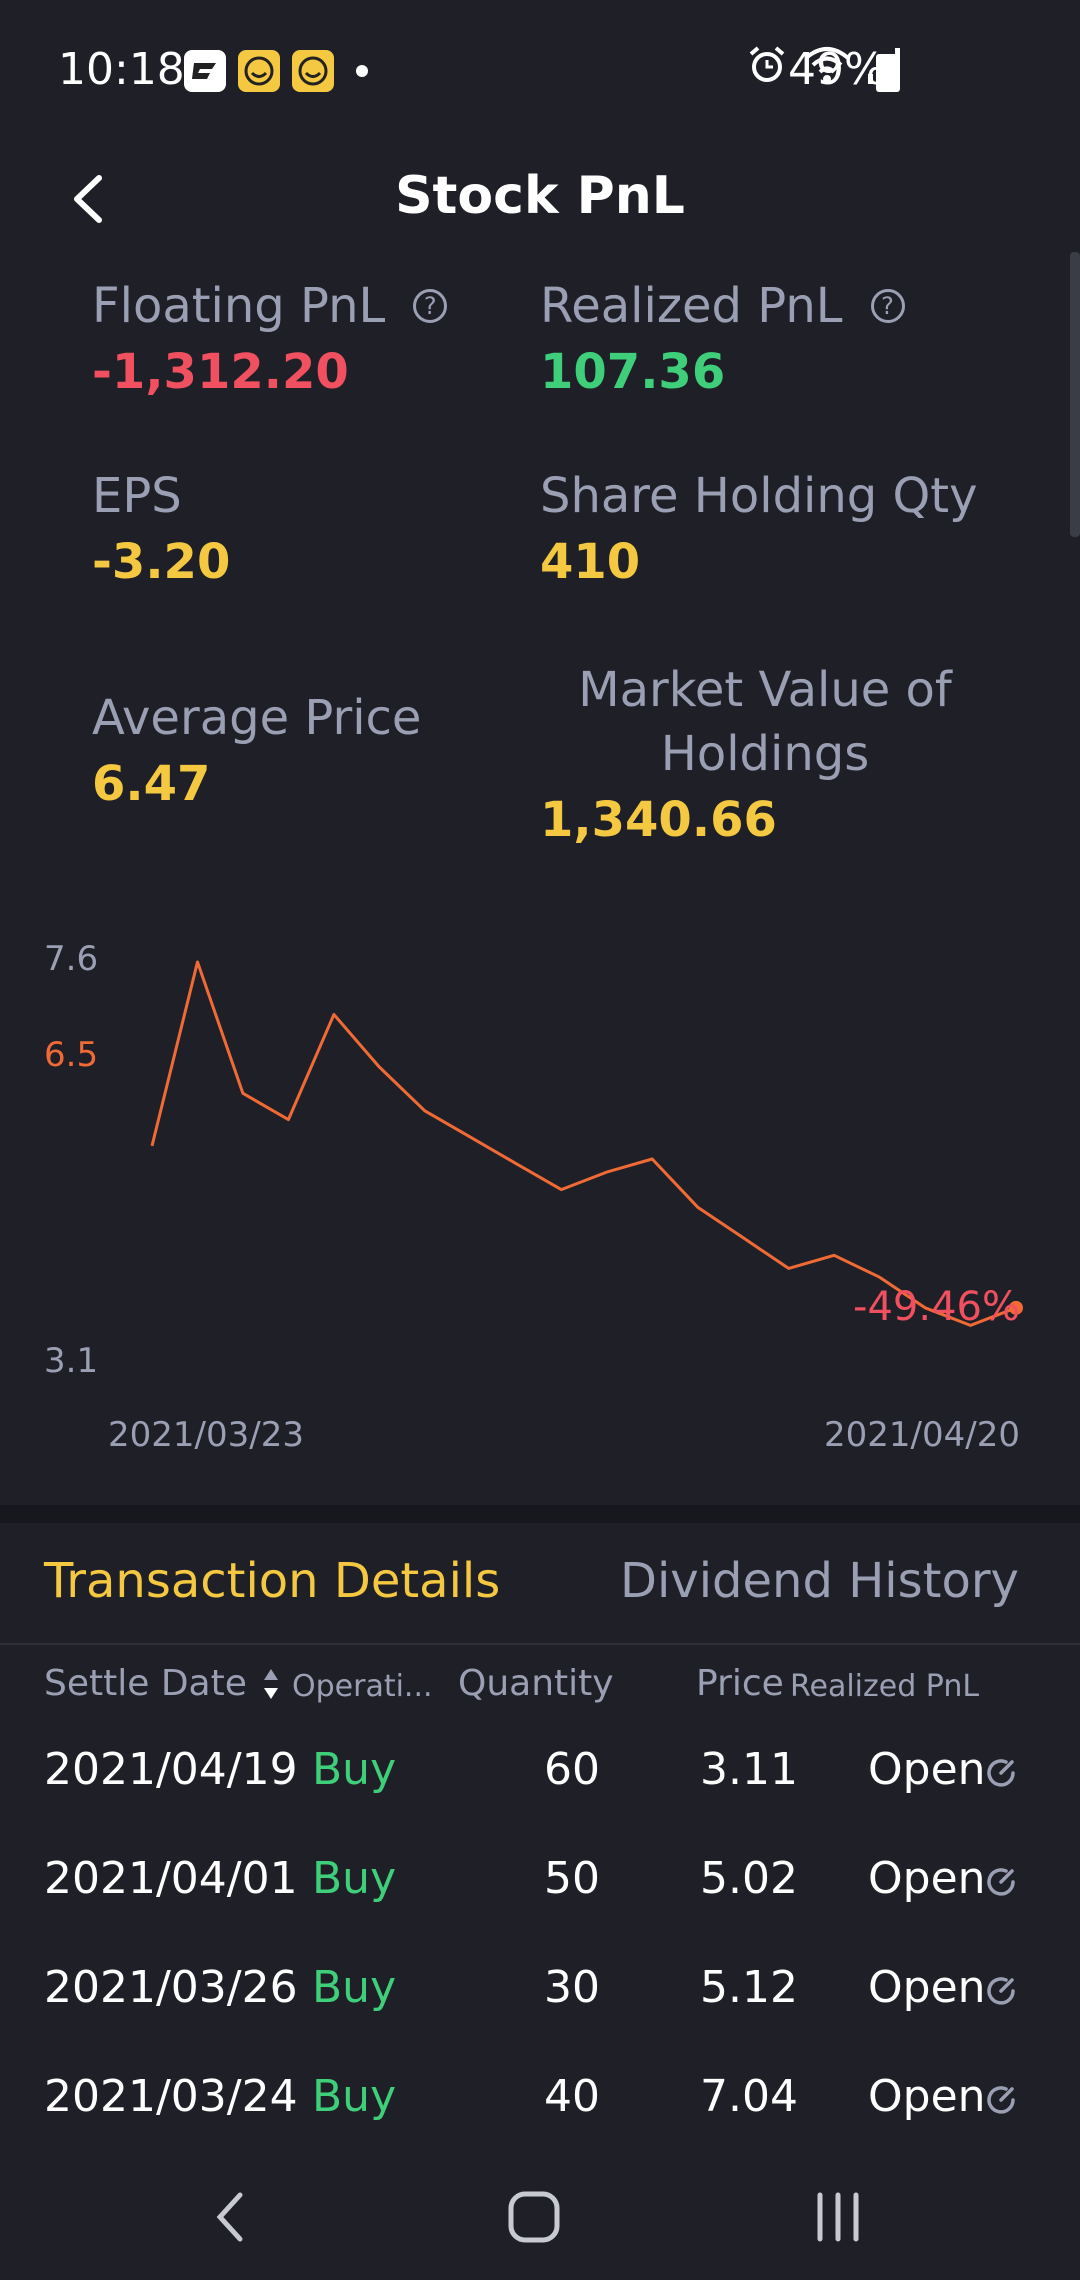  I want to click on row-date: 2021/04/19, so click(171, 1769).